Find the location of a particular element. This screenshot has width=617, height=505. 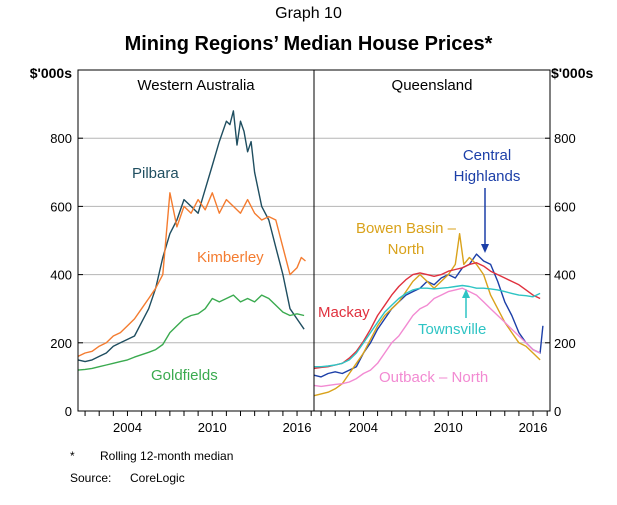

y-axis-label-left: $'000s is located at coordinates (51, 73).